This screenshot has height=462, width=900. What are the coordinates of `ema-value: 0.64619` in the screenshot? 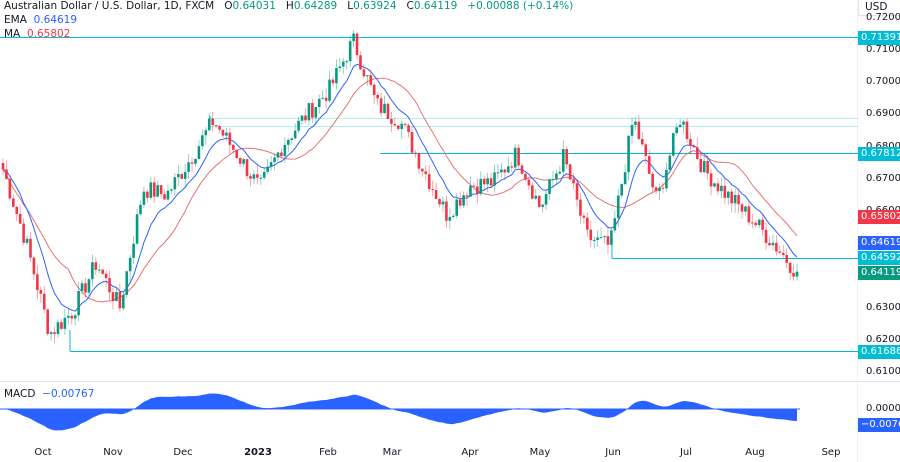 It's located at (55, 20).